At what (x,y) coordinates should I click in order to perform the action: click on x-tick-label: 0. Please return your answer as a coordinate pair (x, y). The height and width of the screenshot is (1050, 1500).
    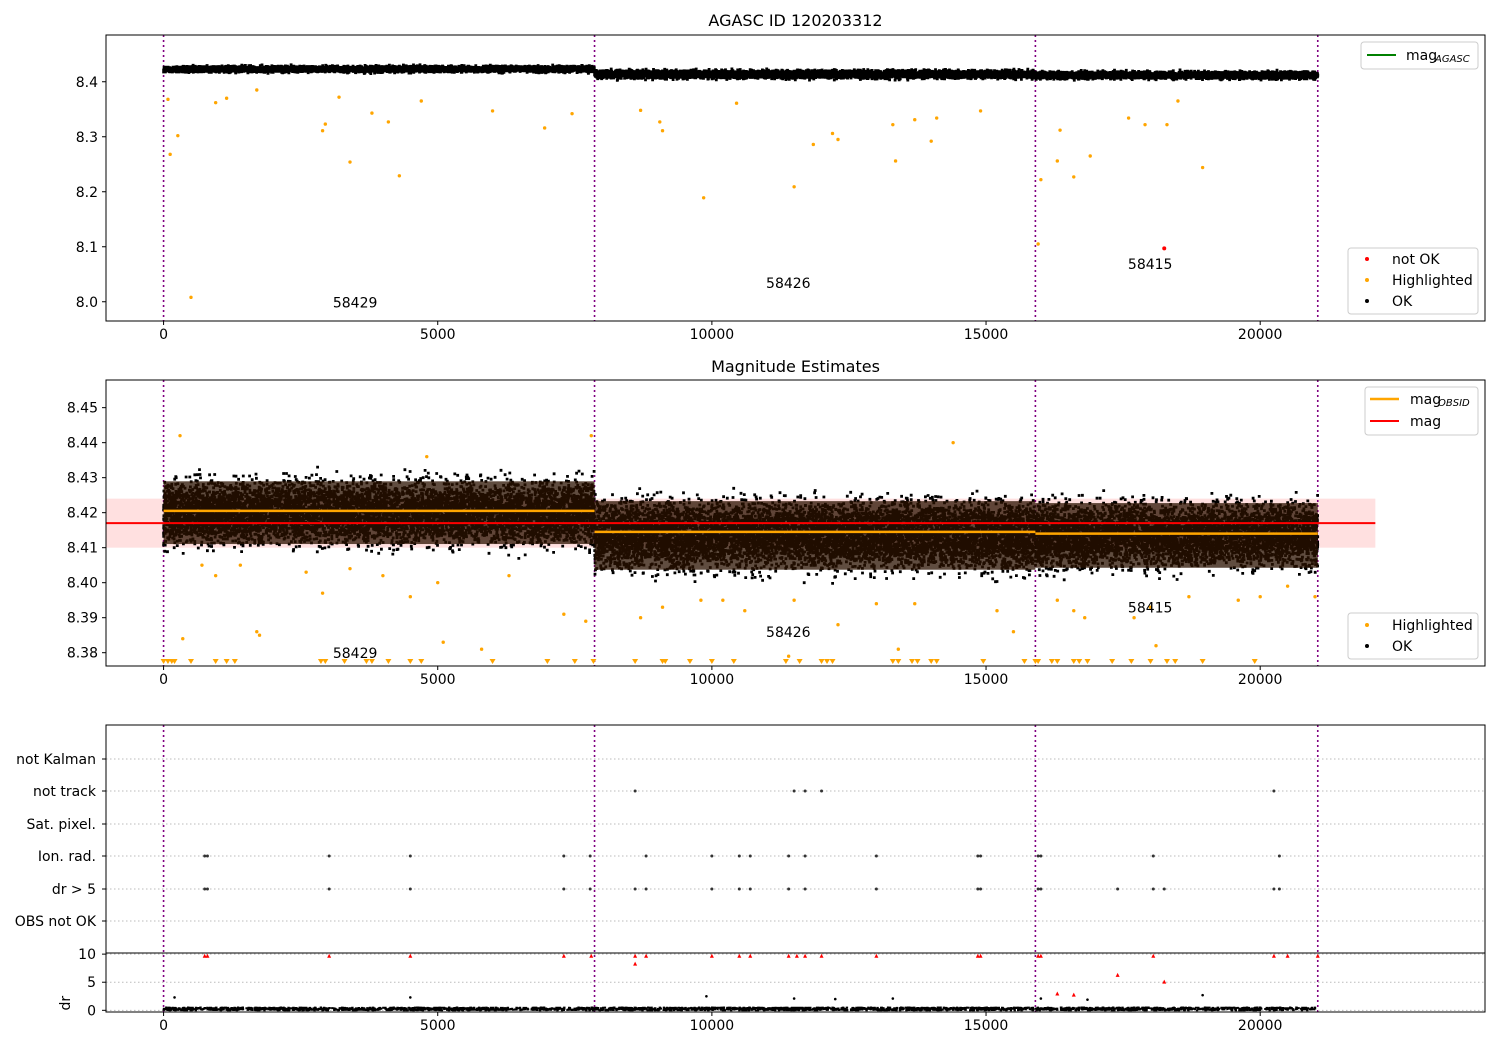
    Looking at the image, I should click on (163, 680).